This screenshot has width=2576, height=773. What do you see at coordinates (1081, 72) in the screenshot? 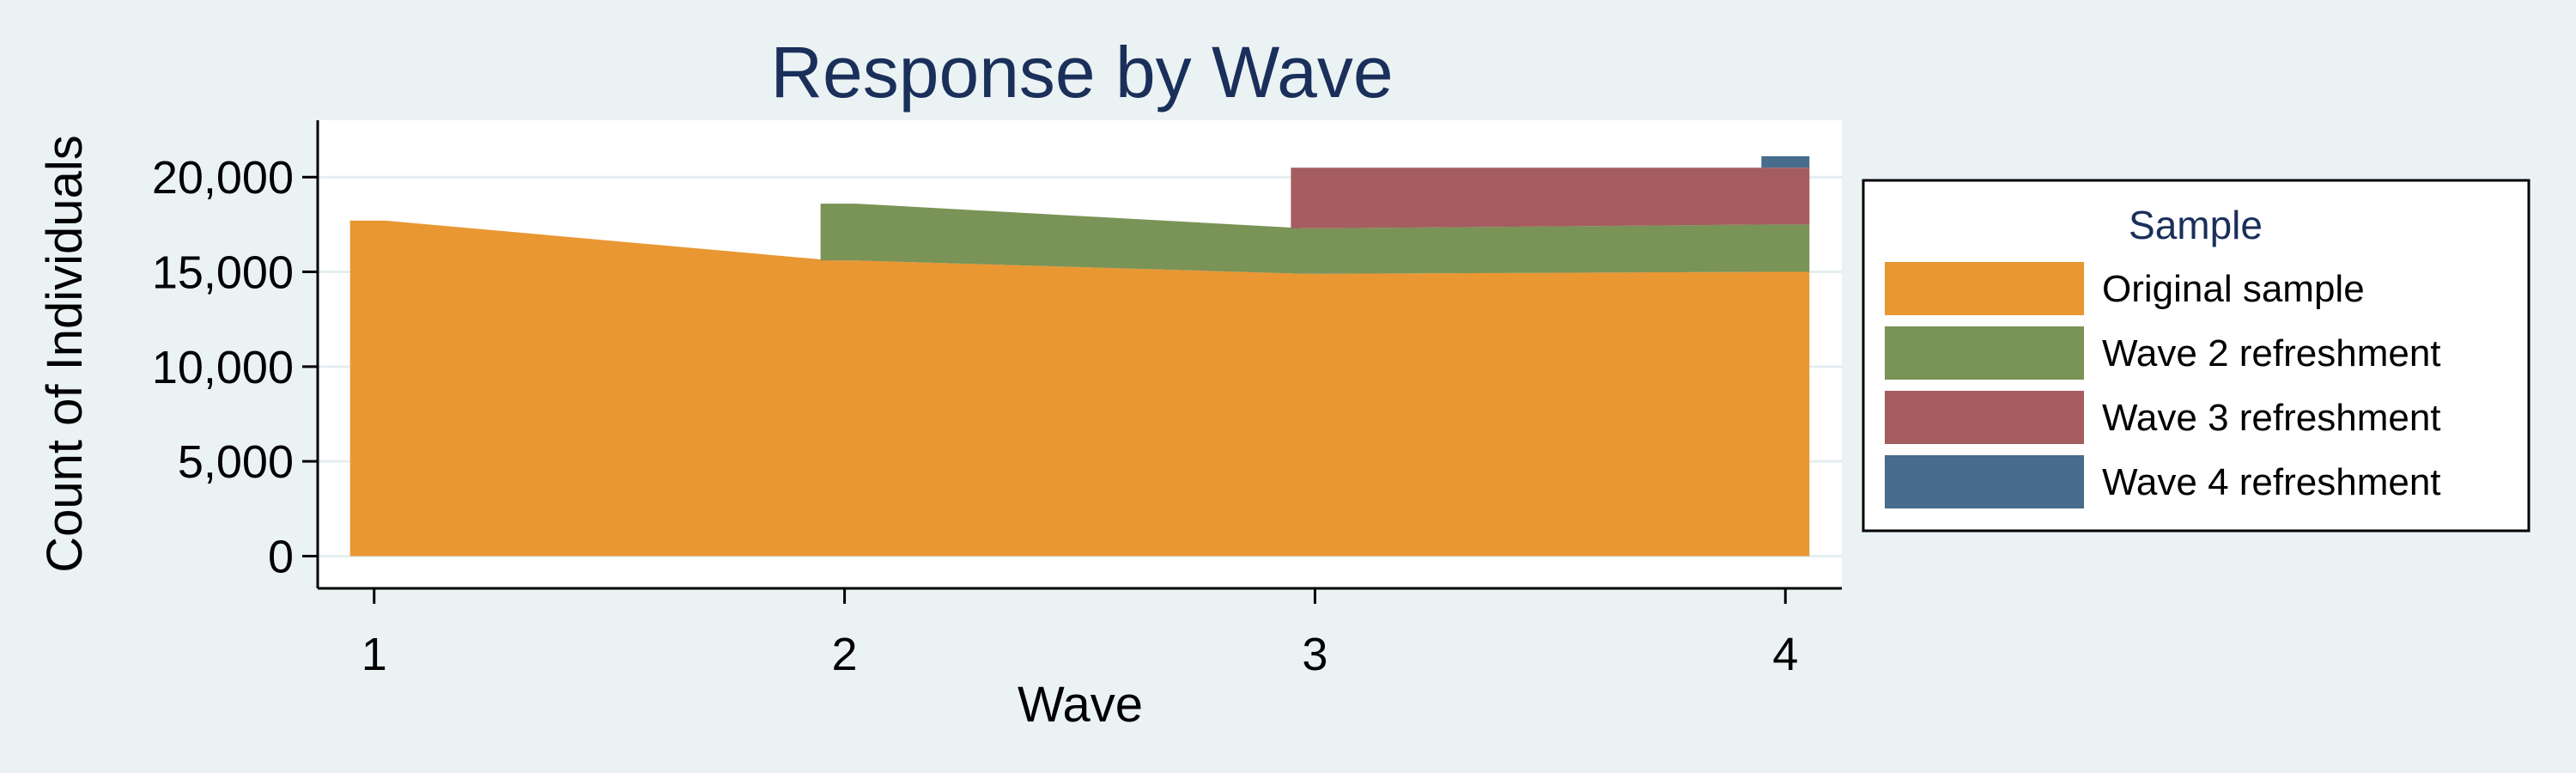
I see `chart-title: Response by Wave` at bounding box center [1081, 72].